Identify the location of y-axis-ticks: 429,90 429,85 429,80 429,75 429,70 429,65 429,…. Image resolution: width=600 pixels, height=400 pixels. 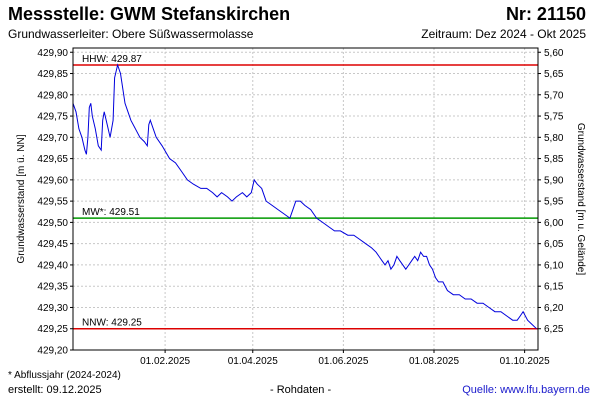
(55, 202).